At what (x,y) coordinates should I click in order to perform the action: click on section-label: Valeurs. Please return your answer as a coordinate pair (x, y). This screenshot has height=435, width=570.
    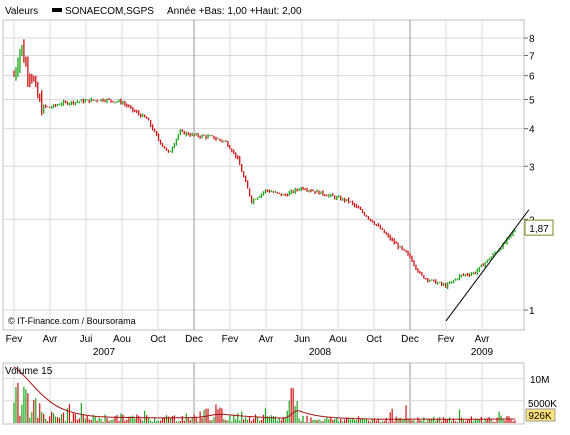
    Looking at the image, I should click on (21, 11).